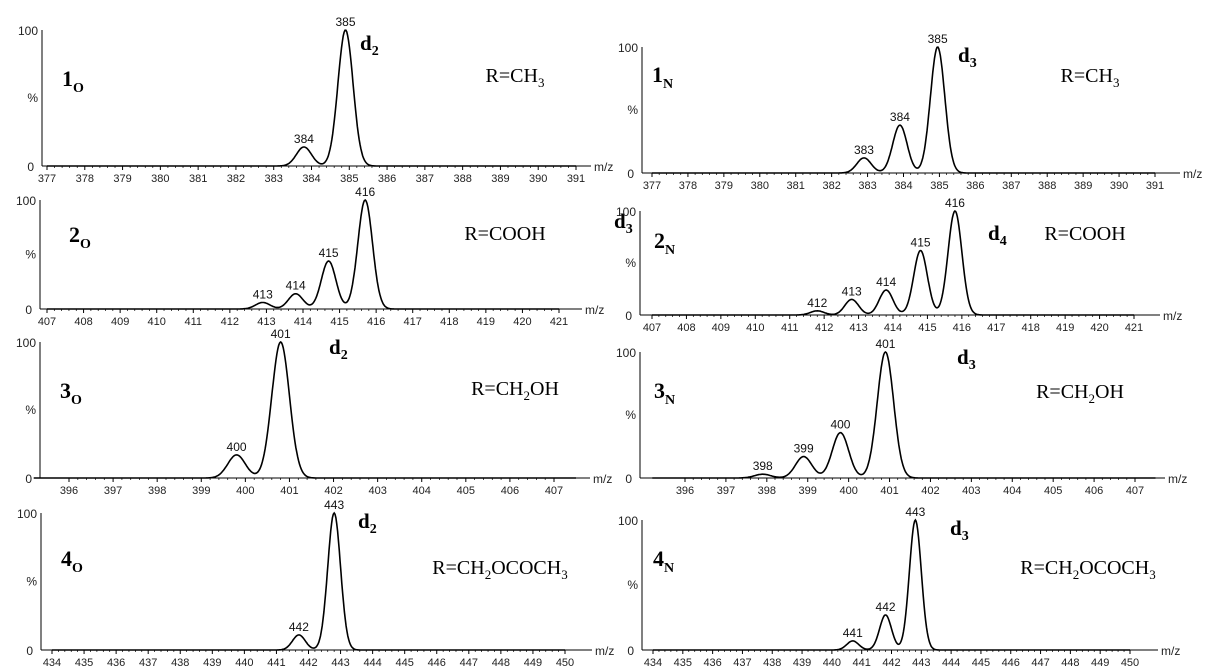 The image size is (1205, 666). Describe the element at coordinates (276, 661) in the screenshot. I see `x-tick-label: 441` at that location.